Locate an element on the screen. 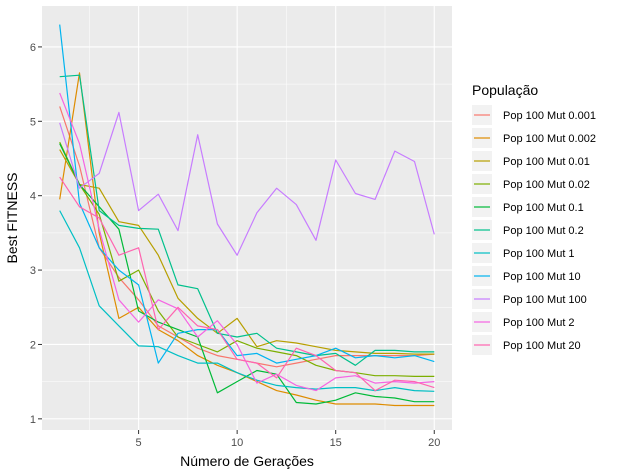  y-axis-title: Best FITNESS is located at coordinates (12, 217).